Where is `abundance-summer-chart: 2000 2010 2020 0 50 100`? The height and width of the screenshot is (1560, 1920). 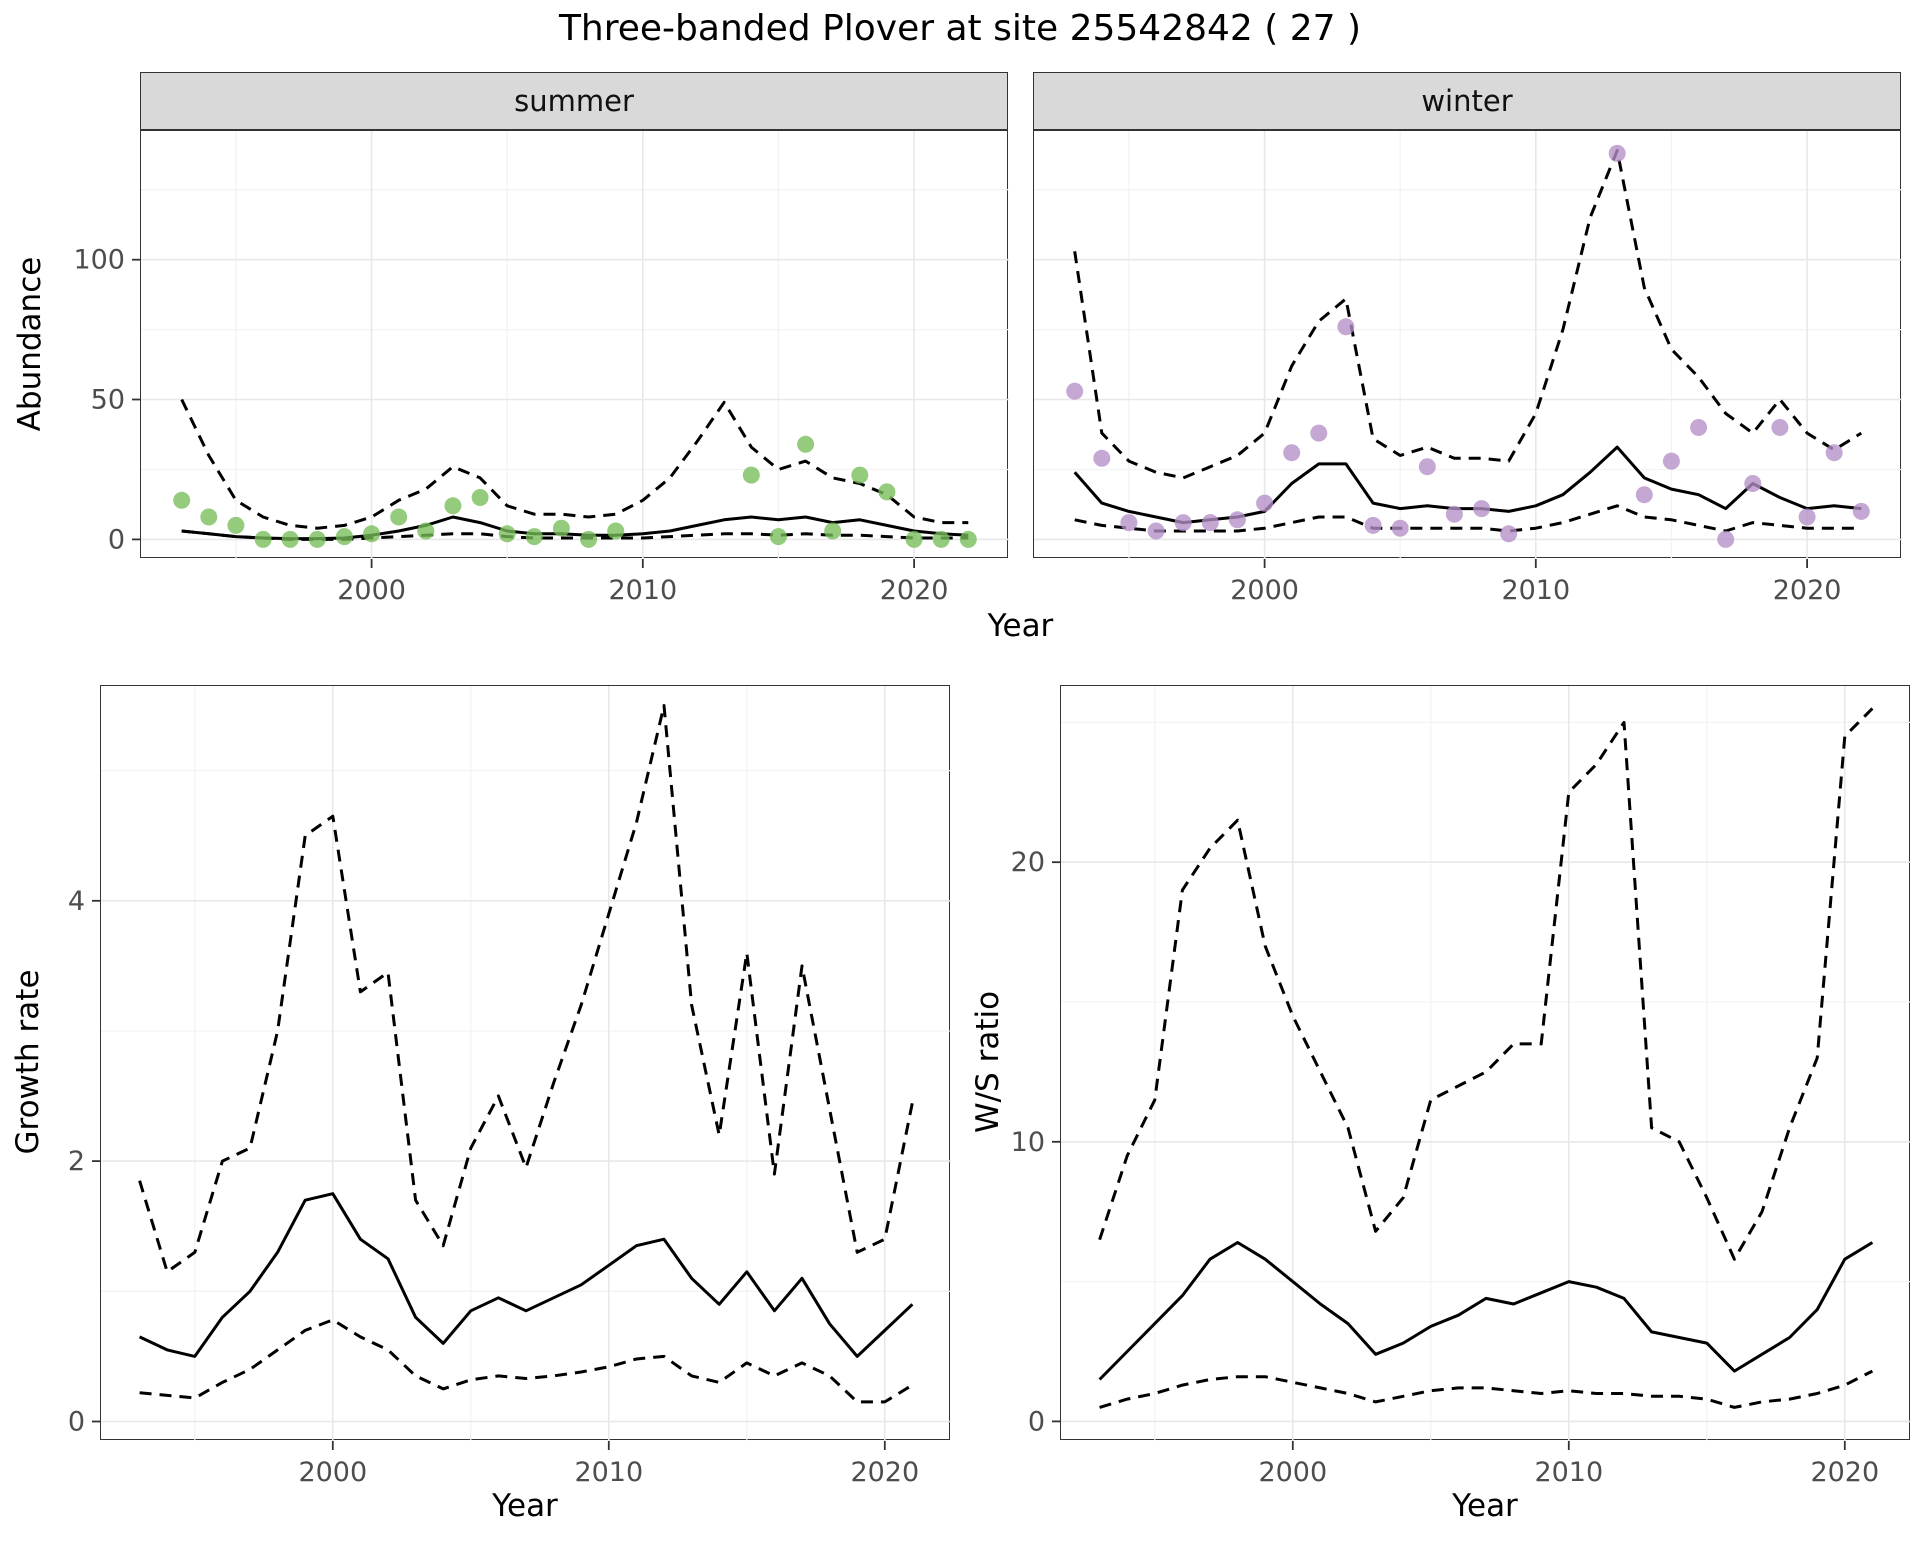
abundance-summer-chart: 2000 2010 2020 0 50 100 is located at coordinates (541, 368).